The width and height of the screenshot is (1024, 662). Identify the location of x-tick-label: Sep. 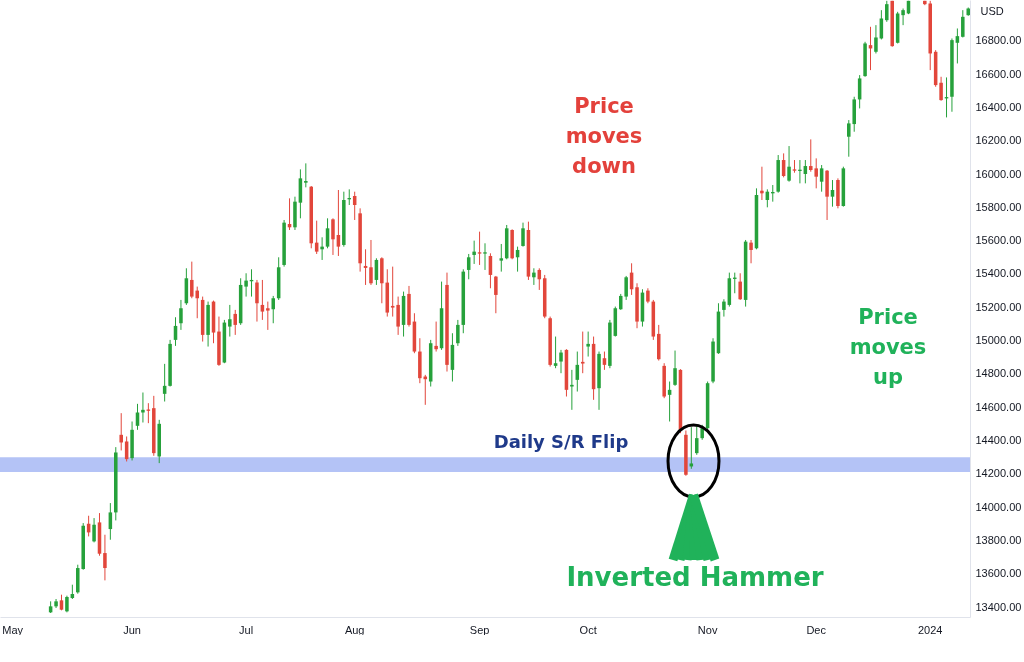
(479, 629).